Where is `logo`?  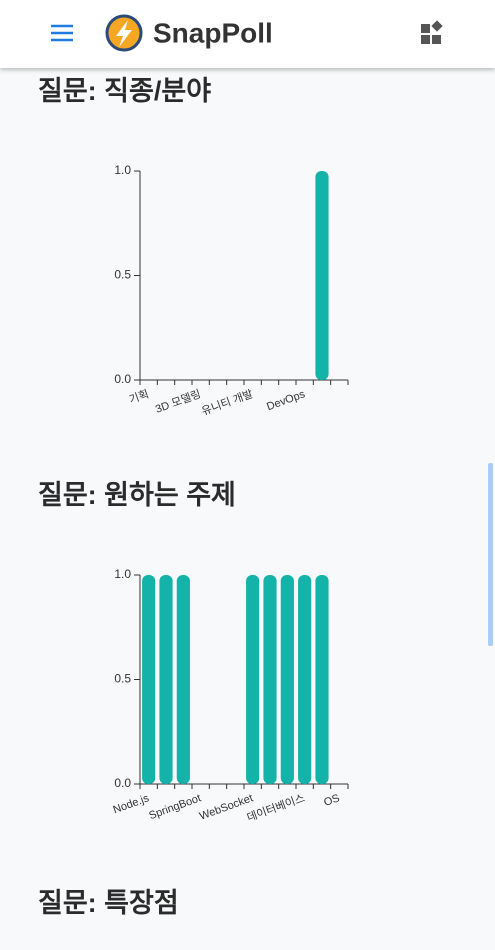 logo is located at coordinates (124, 33).